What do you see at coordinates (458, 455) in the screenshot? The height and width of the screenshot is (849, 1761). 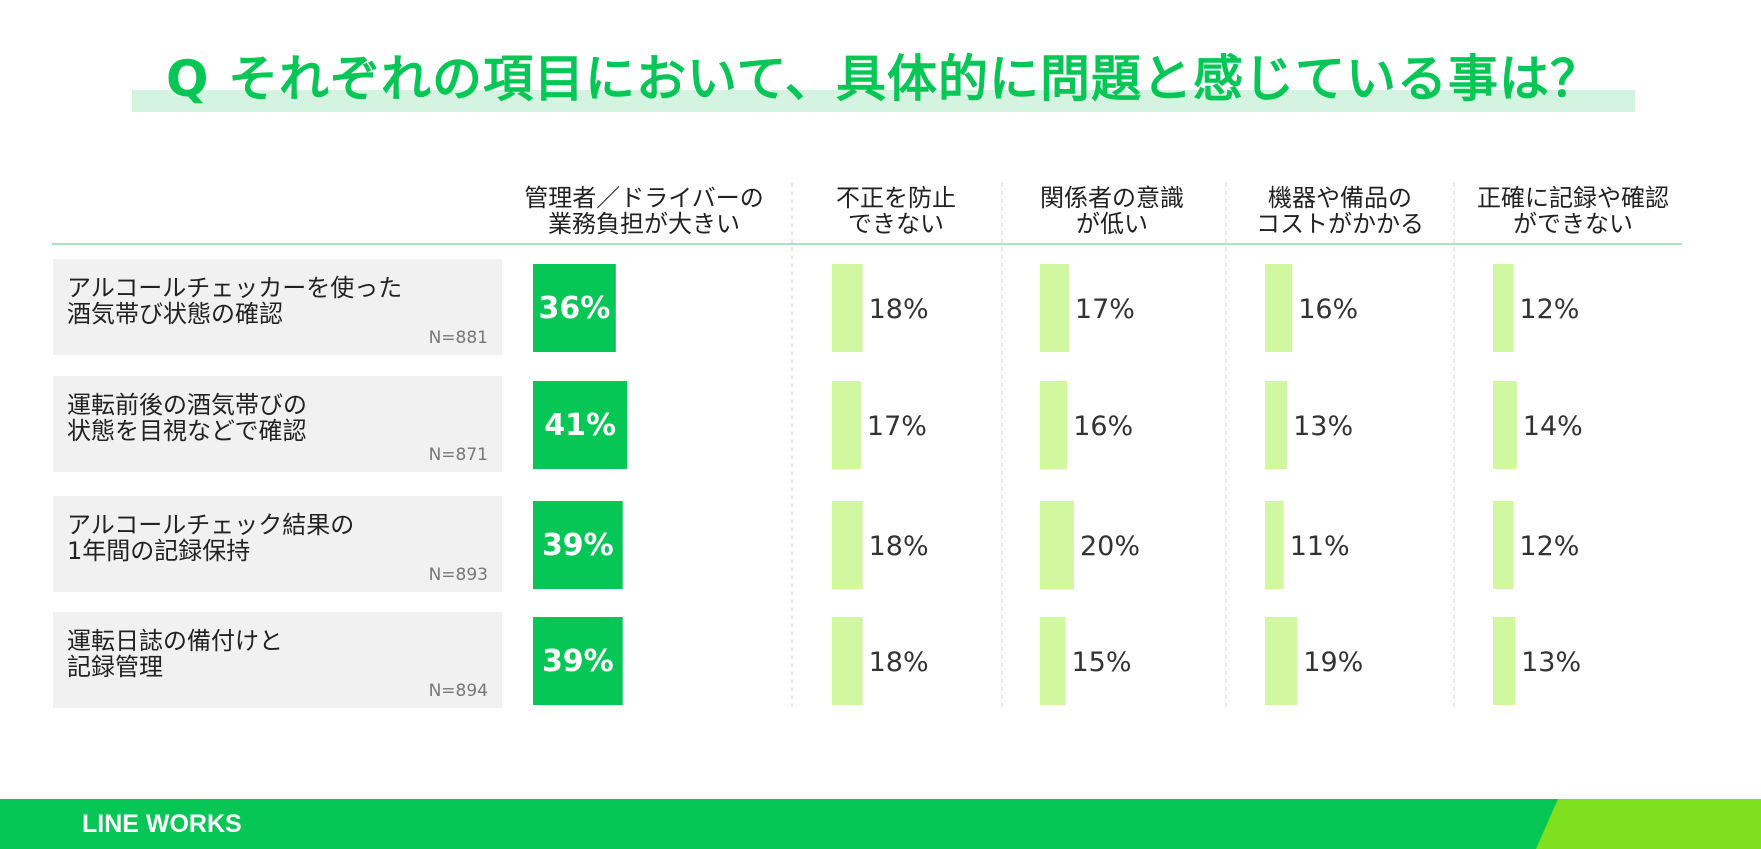 I see `row-n-2: N=871` at bounding box center [458, 455].